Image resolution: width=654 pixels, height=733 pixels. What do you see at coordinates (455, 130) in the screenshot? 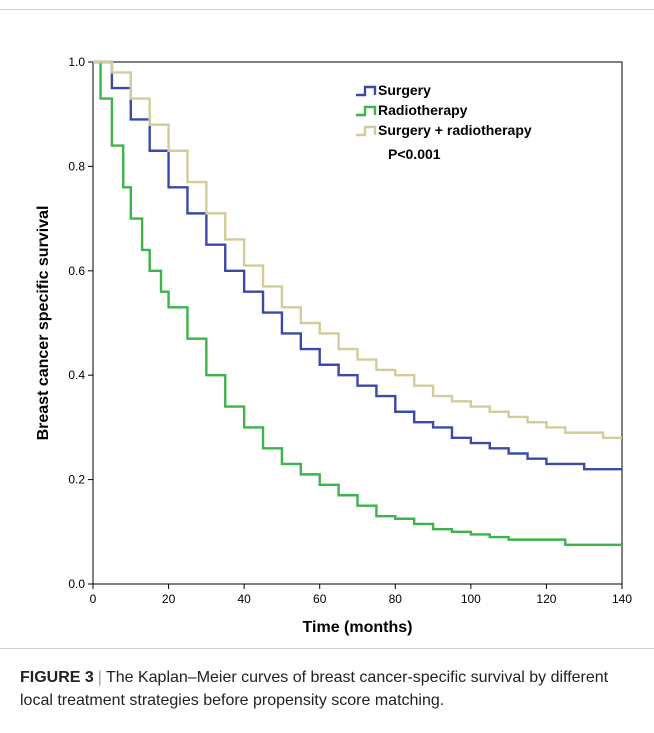
I see `legend-label: Surgery + radiotherapy` at bounding box center [455, 130].